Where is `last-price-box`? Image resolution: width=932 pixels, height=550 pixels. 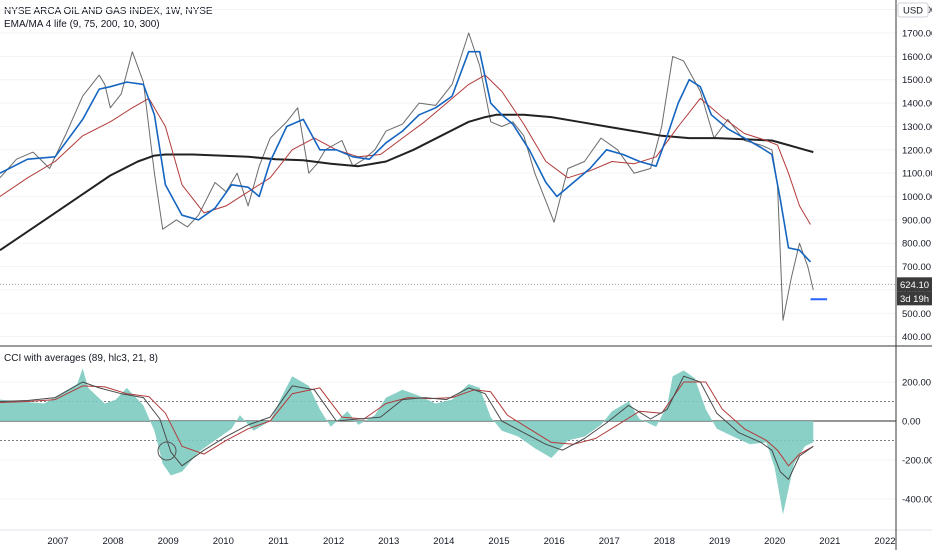 last-price-box is located at coordinates (914, 284).